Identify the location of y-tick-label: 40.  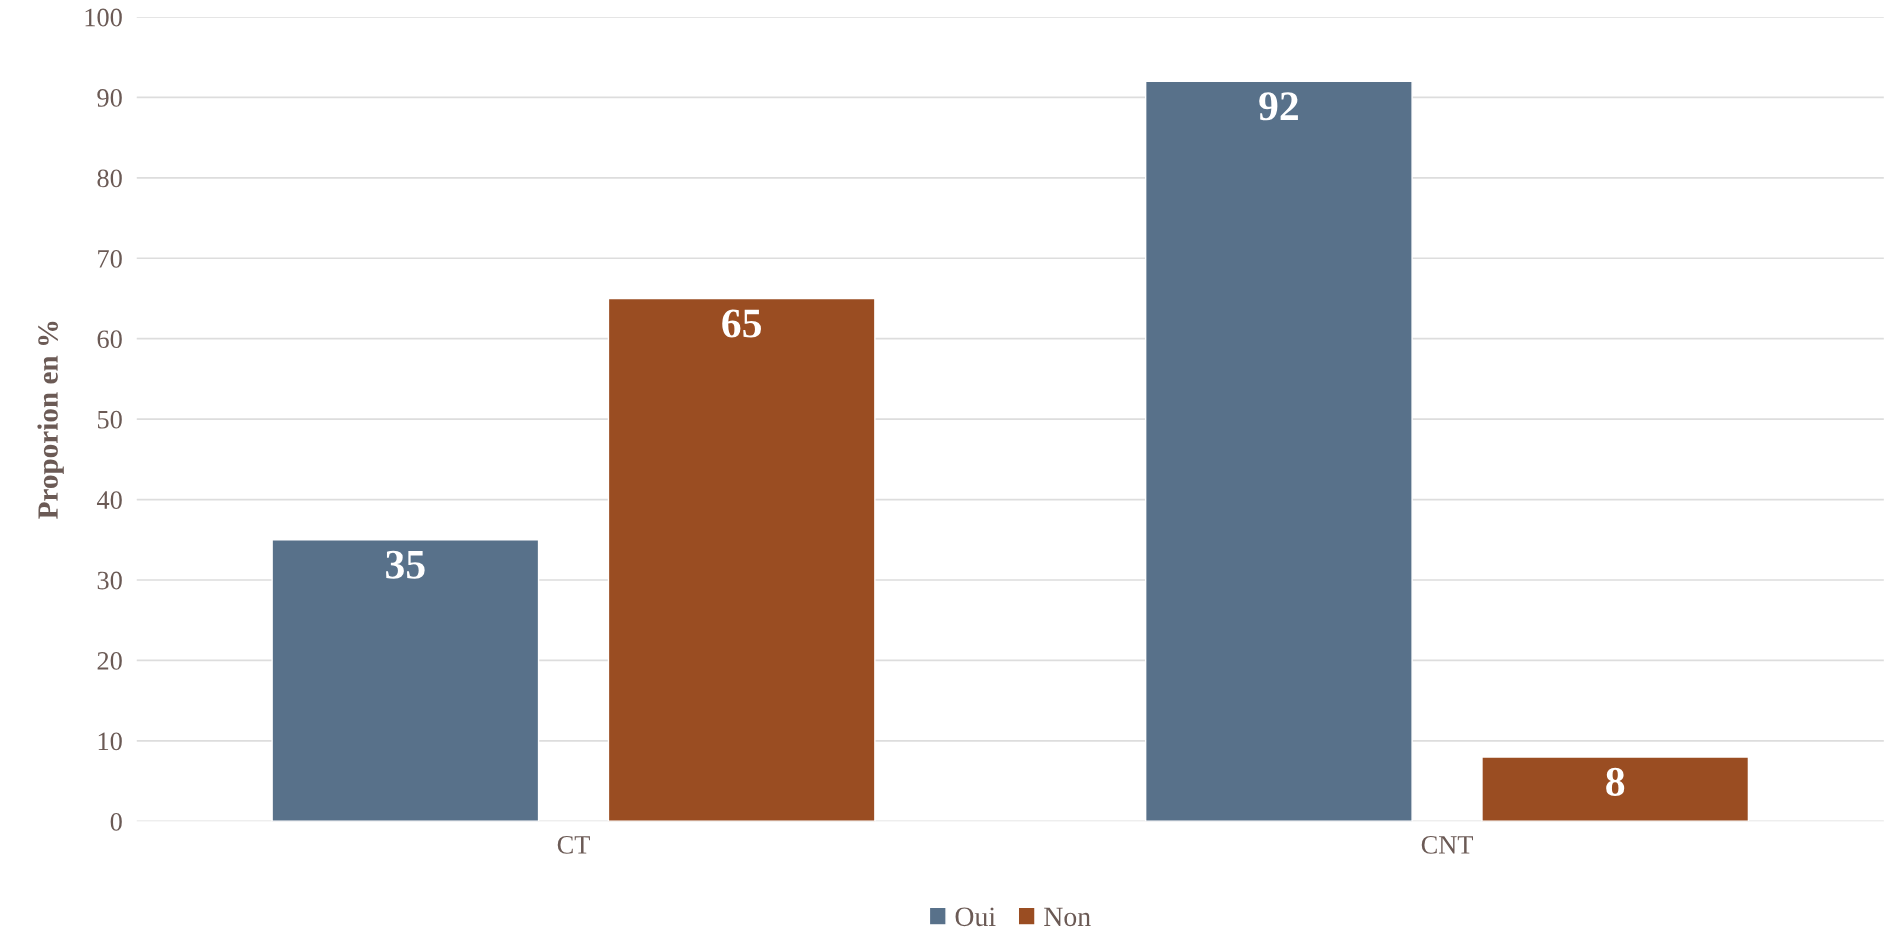
(109, 500).